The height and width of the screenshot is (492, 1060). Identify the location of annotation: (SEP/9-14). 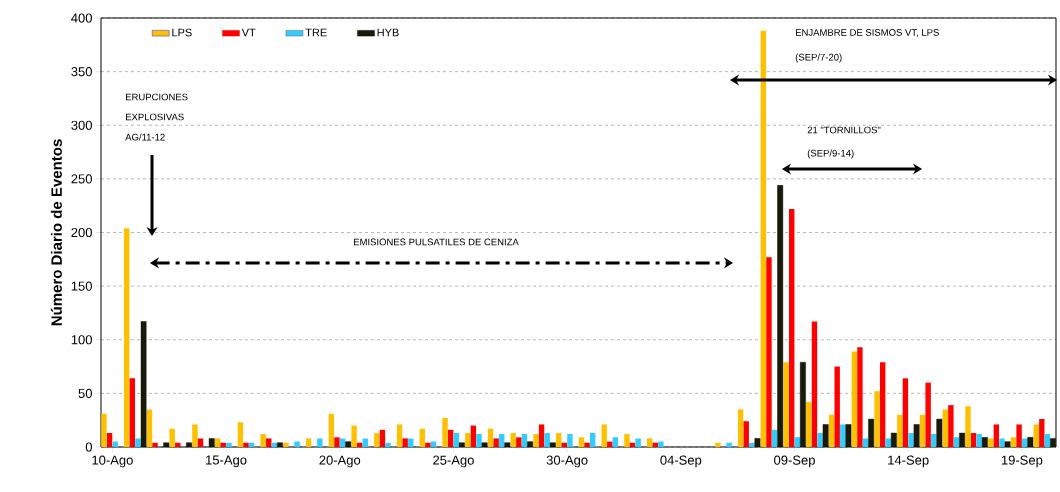
(830, 154).